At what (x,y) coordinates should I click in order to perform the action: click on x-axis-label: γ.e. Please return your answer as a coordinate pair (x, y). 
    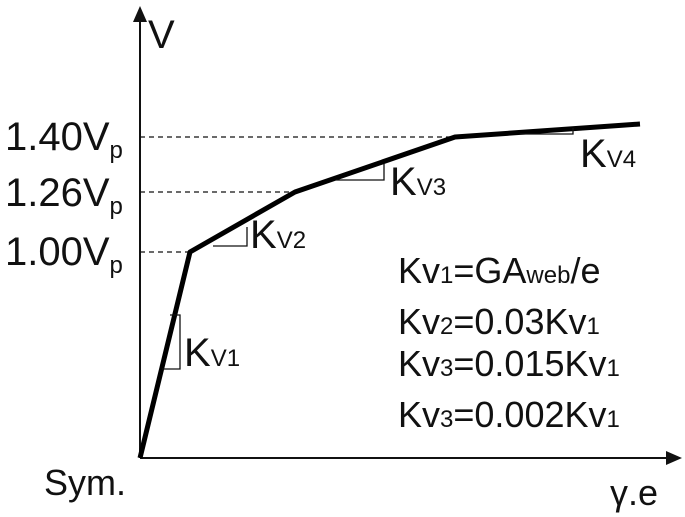
    Looking at the image, I should click on (634, 492).